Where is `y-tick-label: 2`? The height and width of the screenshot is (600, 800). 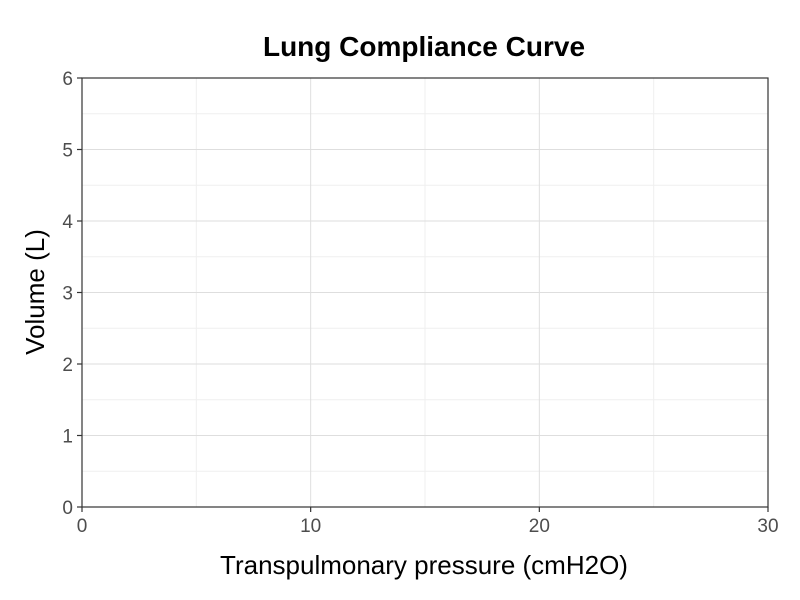
y-tick-label: 2 is located at coordinates (67, 365).